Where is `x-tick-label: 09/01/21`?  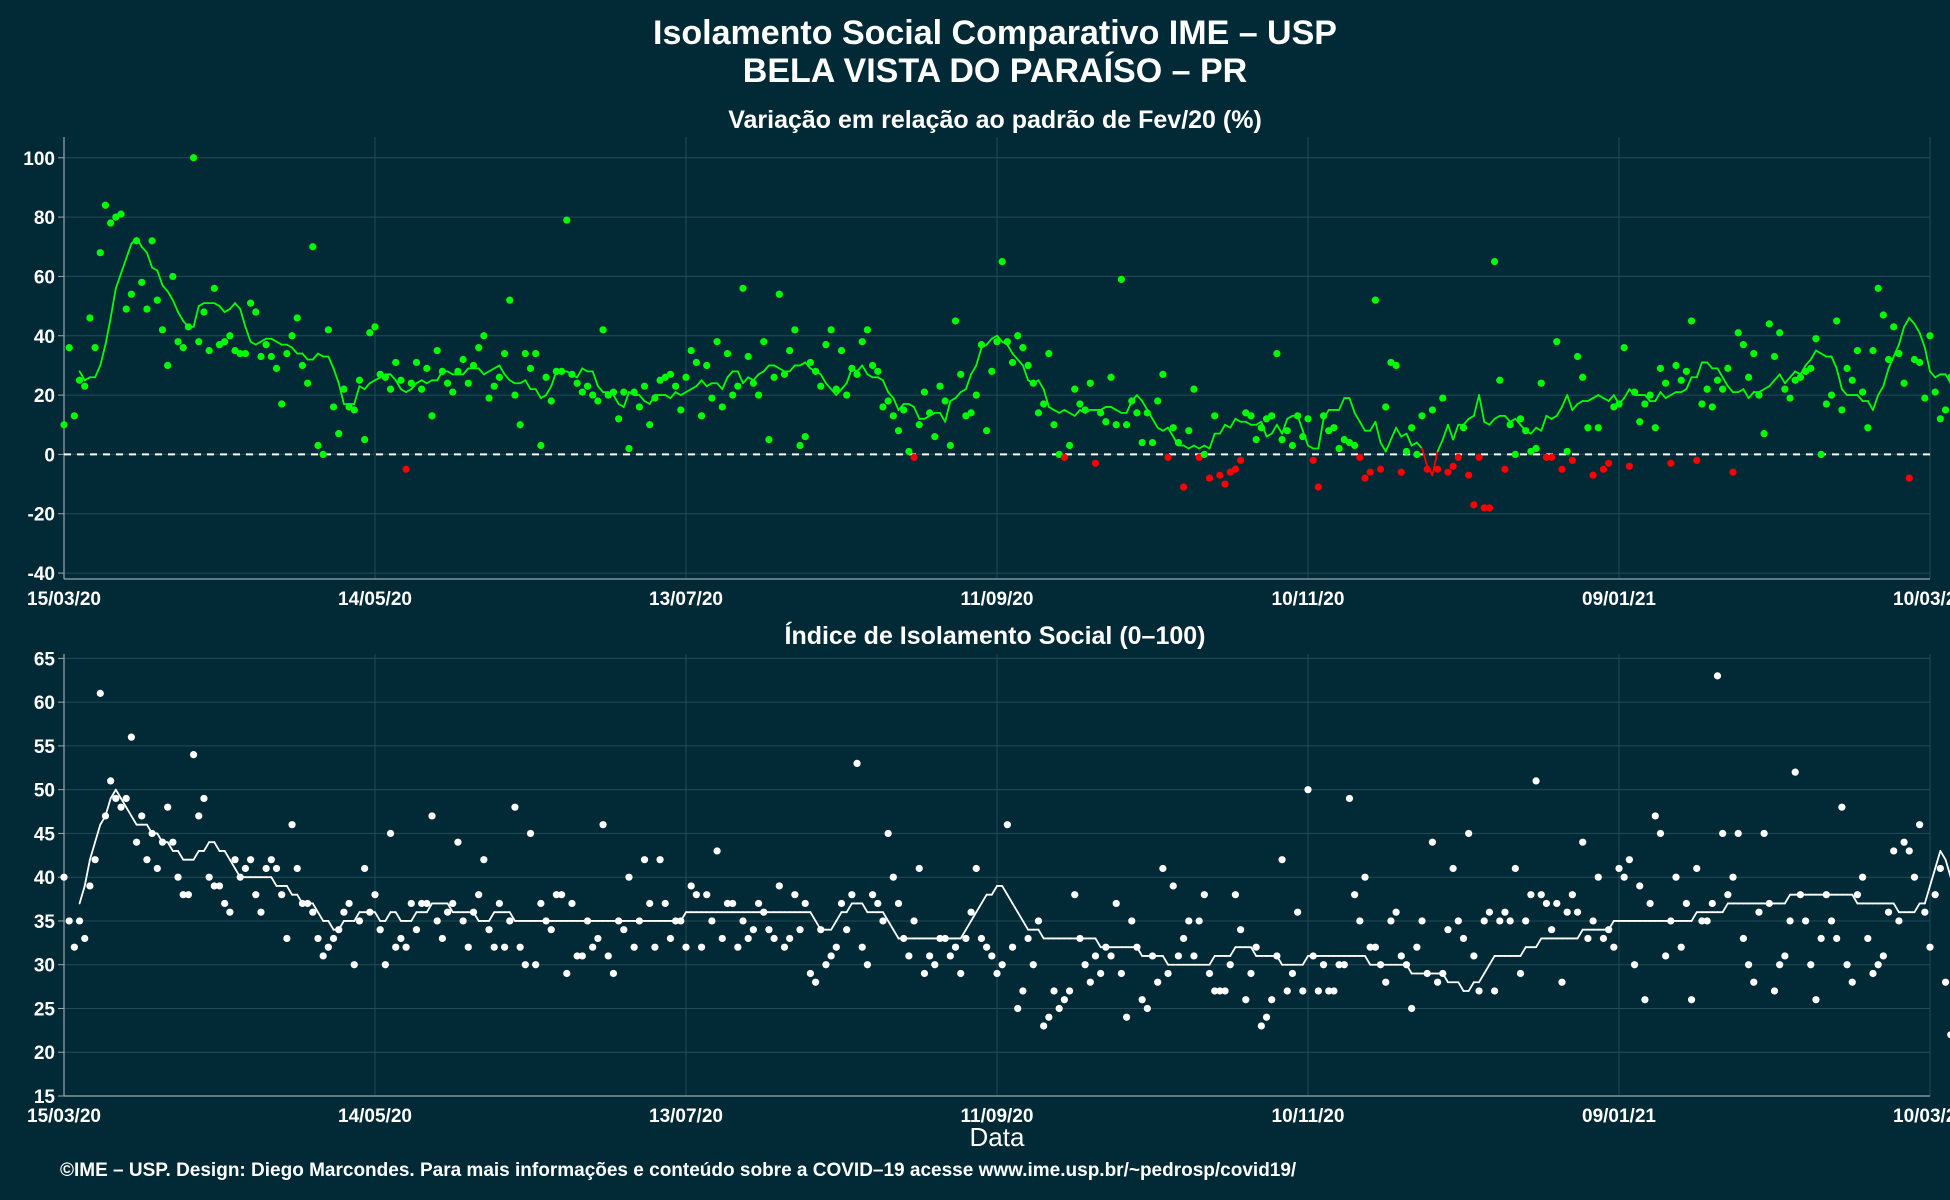 x-tick-label: 09/01/21 is located at coordinates (1619, 1116).